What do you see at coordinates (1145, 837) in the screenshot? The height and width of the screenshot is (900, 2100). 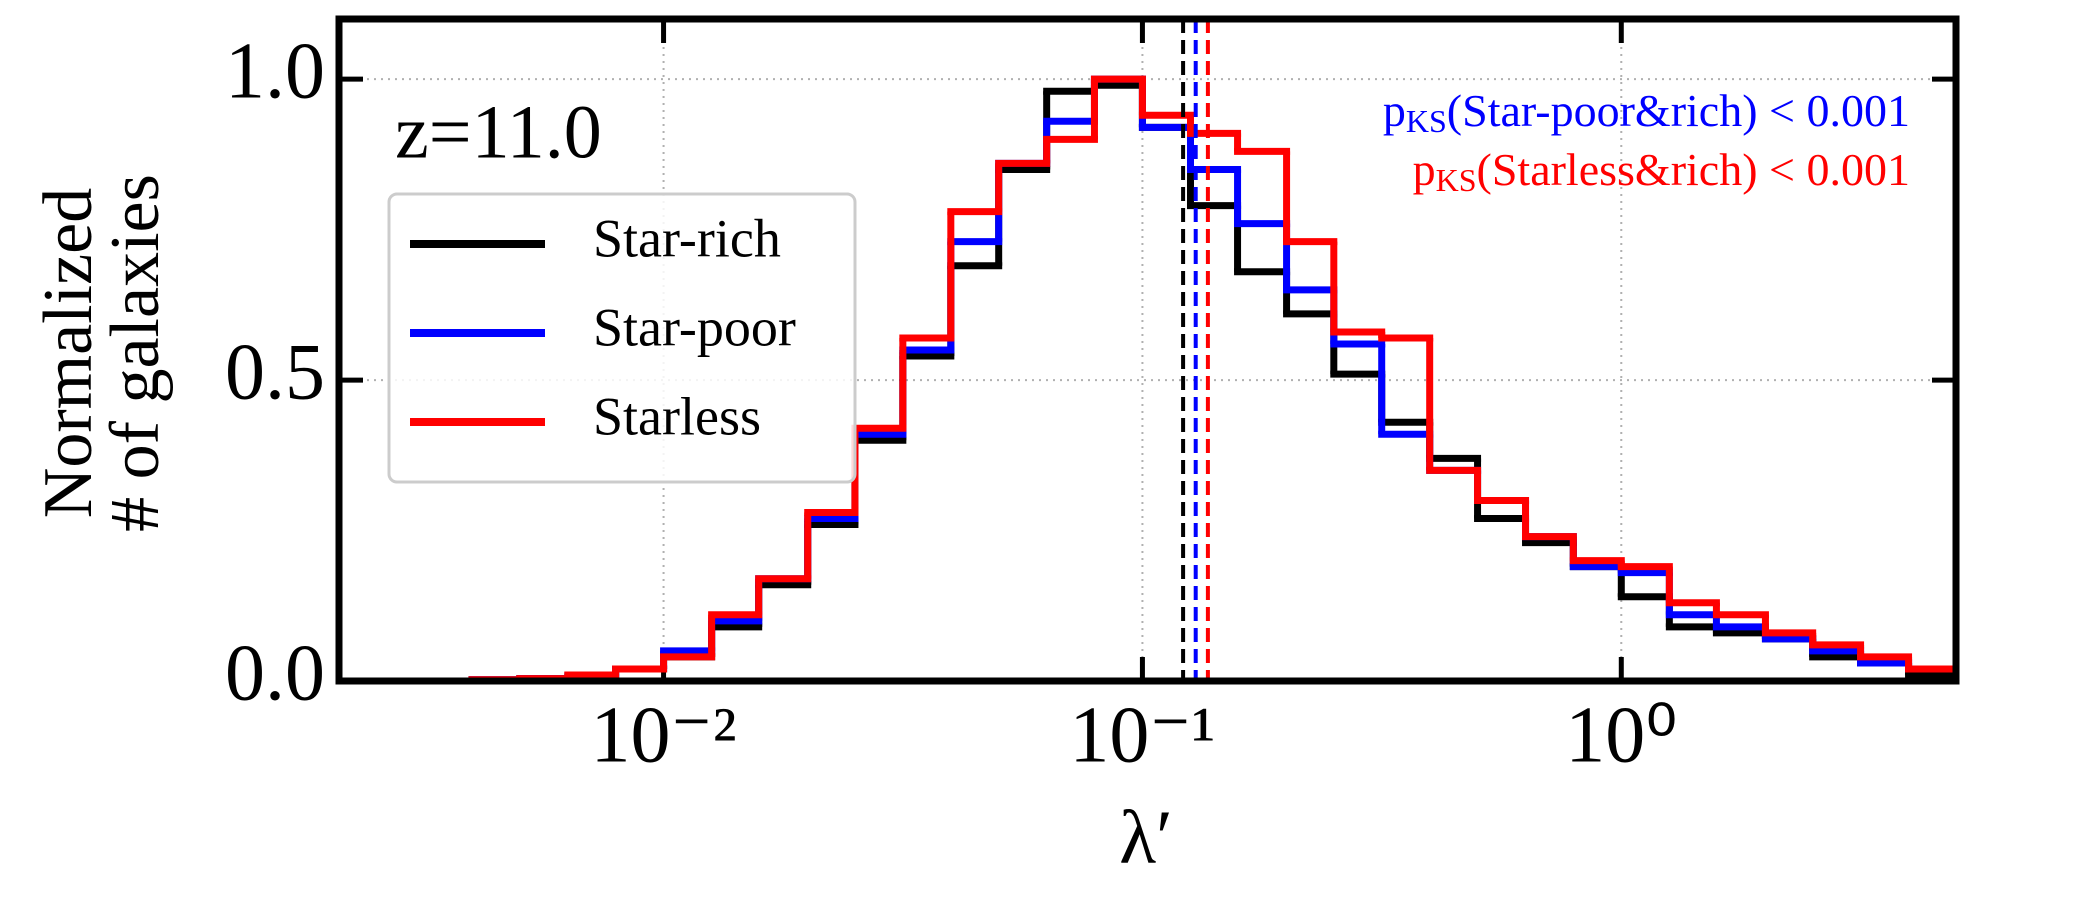 I see `x-axis-label: λ′` at bounding box center [1145, 837].